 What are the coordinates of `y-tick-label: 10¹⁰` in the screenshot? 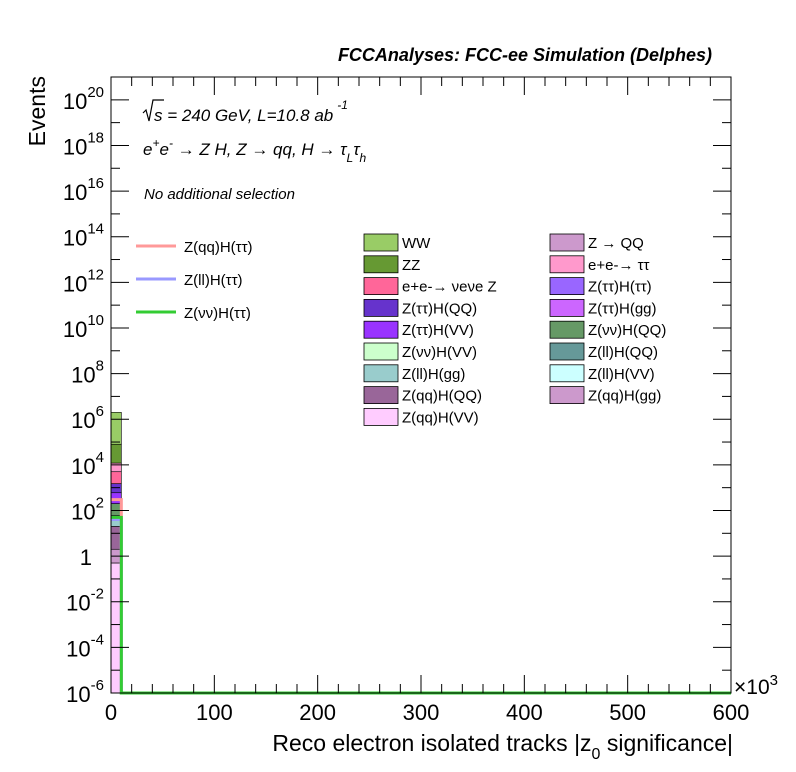 It's located at (83, 327).